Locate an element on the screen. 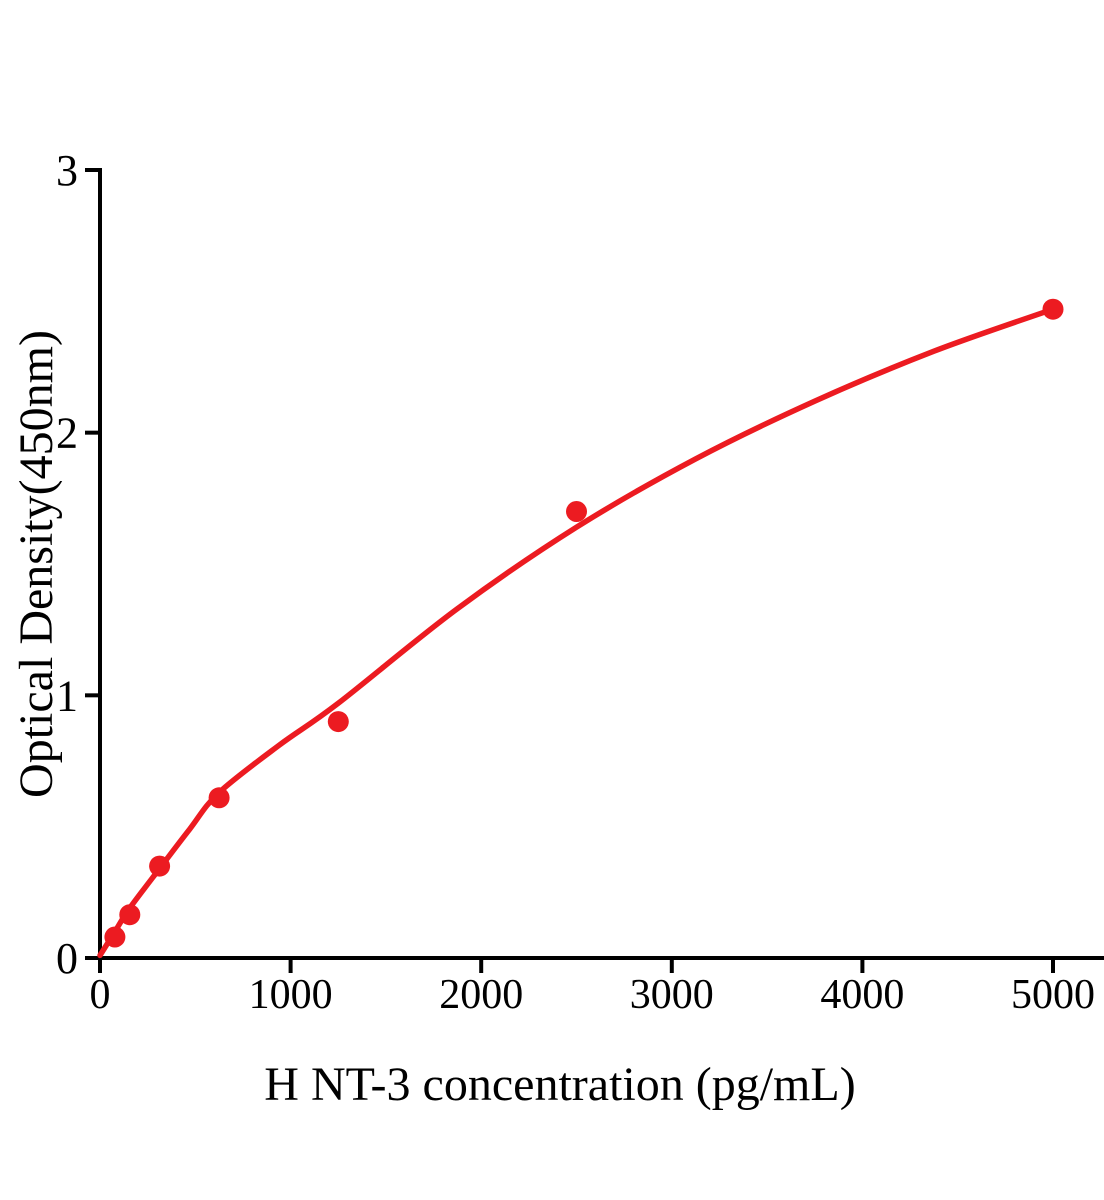 The height and width of the screenshot is (1200, 1104). y-tick-label: 3 is located at coordinates (67, 170).